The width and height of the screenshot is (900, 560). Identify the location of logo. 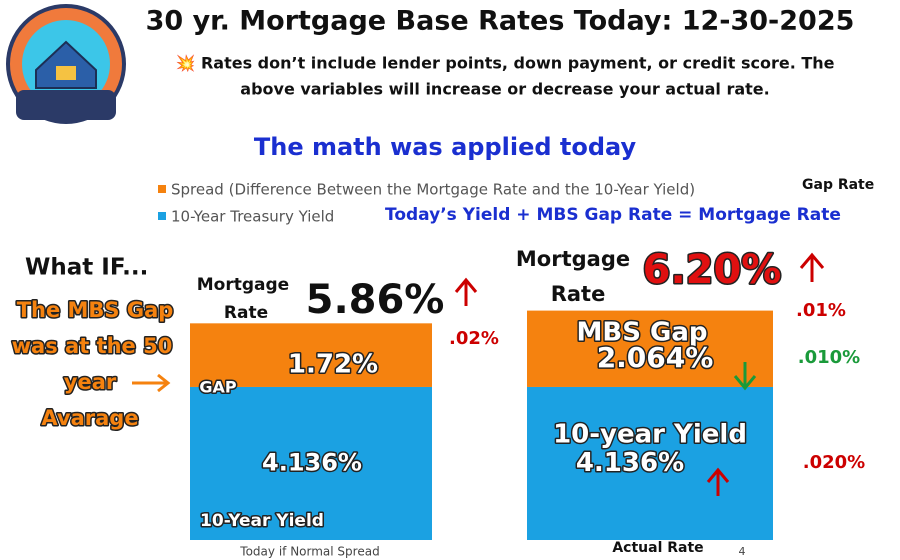
(66, 64).